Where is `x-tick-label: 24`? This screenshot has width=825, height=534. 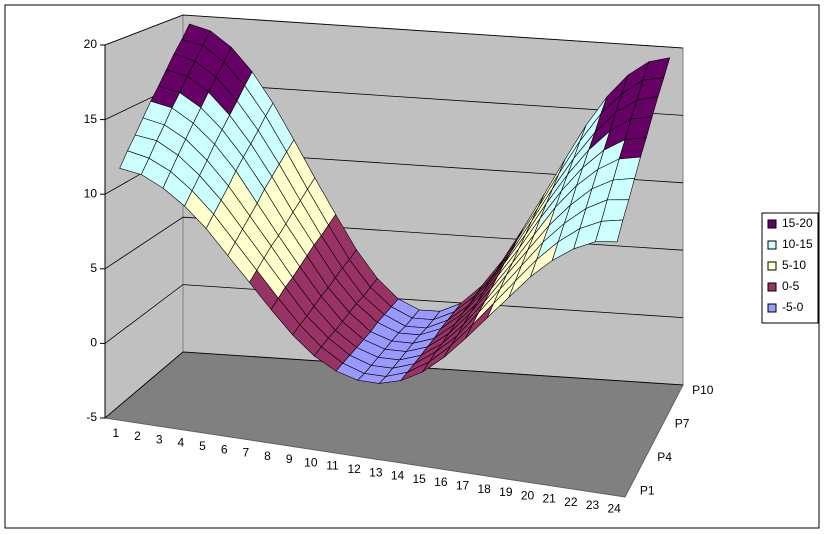 x-tick-label: 24 is located at coordinates (614, 509).